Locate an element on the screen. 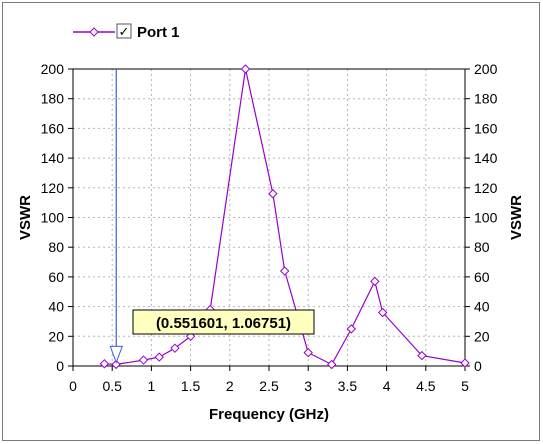 This screenshot has height=444, width=543. y-axis-right: 0 20 40 60 80 100 120 140 160 180 200 is located at coordinates (481, 217).